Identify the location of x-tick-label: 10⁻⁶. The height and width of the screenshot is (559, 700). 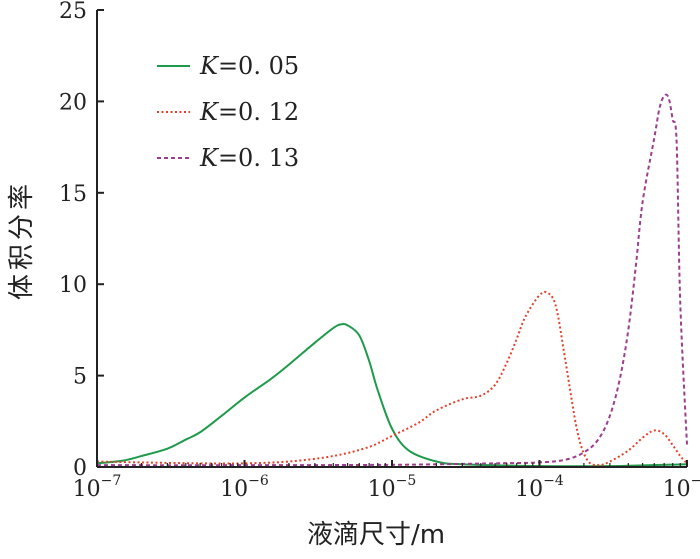
(244, 487).